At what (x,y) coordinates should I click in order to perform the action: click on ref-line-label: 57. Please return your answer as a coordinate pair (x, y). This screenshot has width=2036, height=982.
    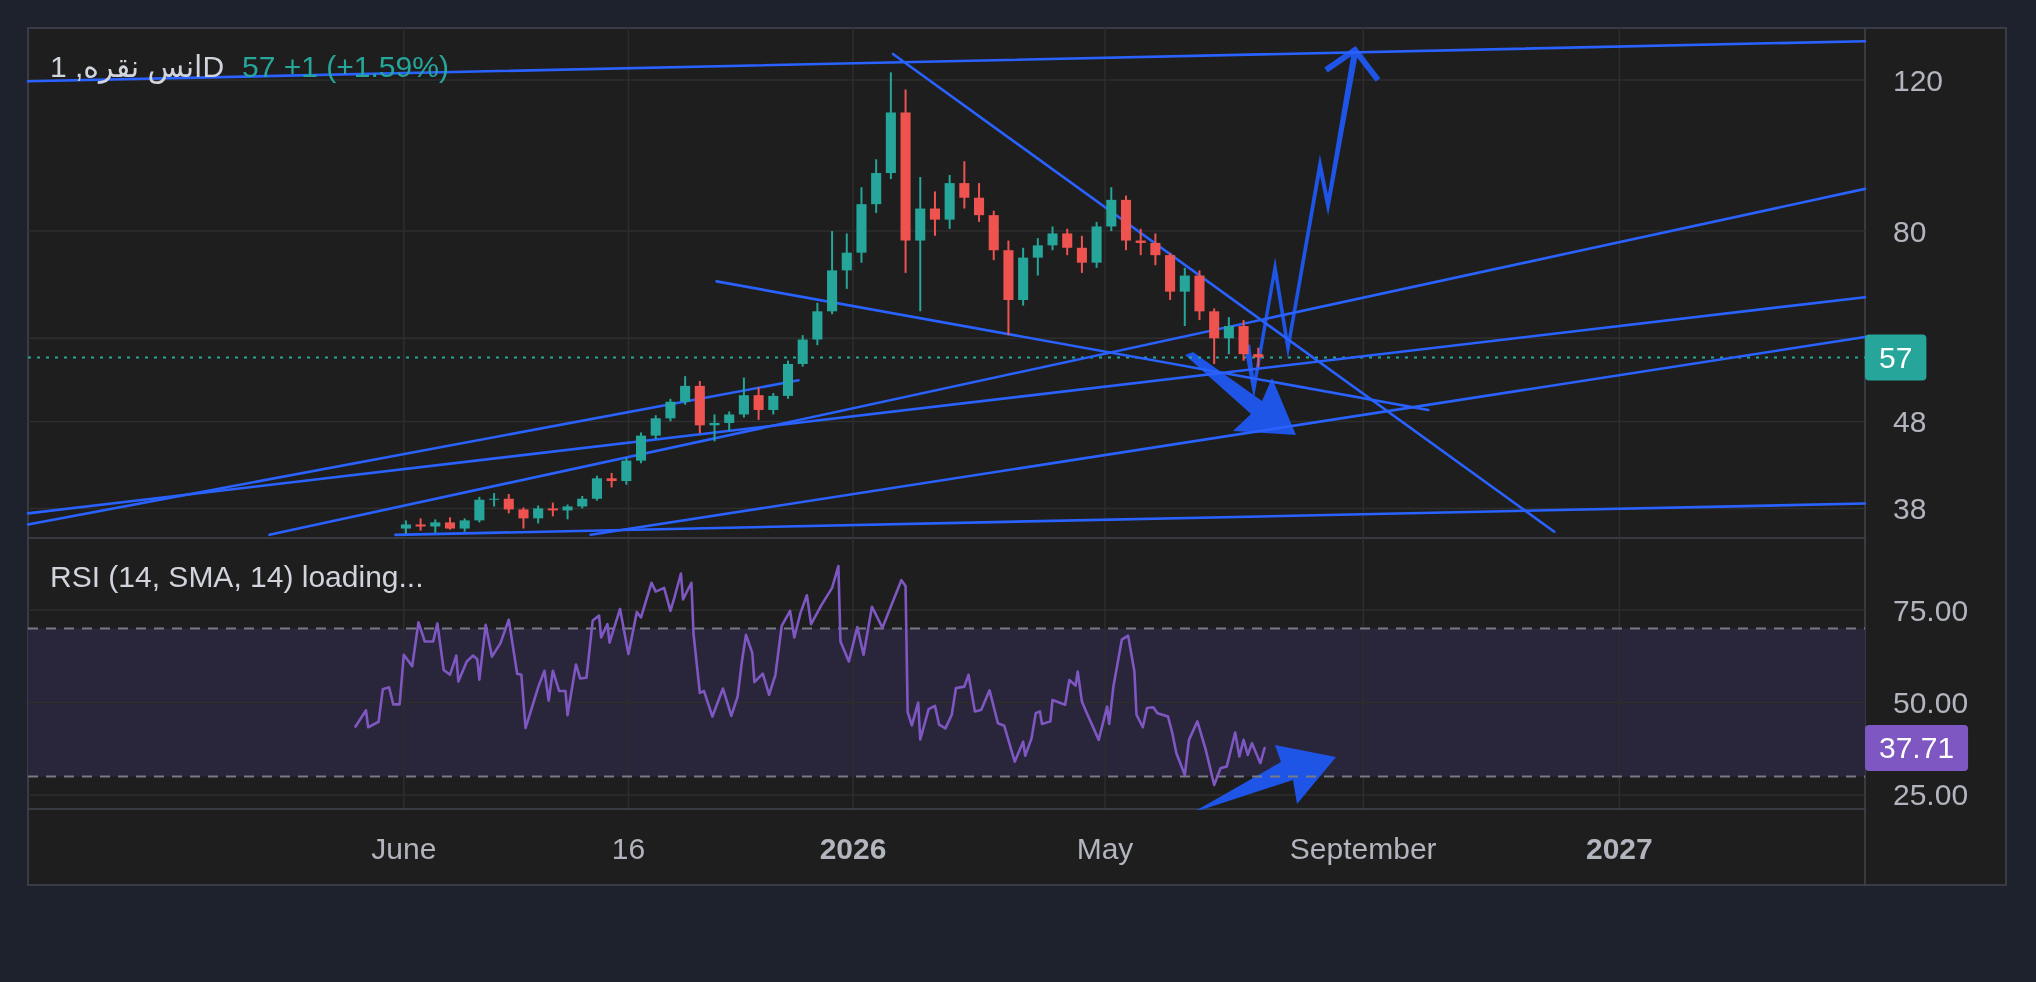
    Looking at the image, I should click on (1896, 357).